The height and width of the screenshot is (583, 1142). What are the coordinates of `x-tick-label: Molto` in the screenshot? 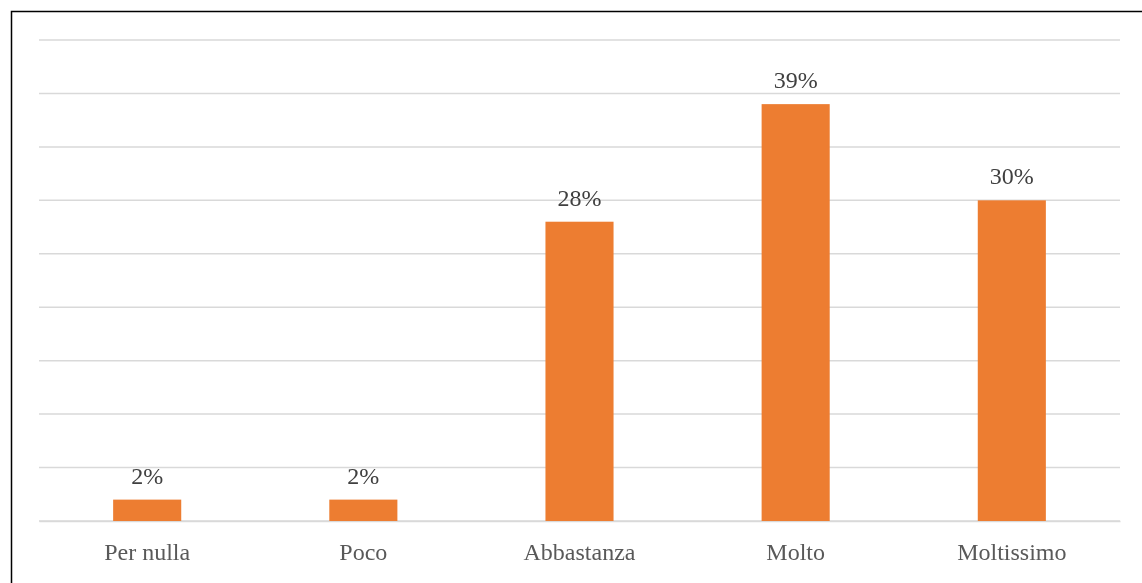 It's located at (795, 552).